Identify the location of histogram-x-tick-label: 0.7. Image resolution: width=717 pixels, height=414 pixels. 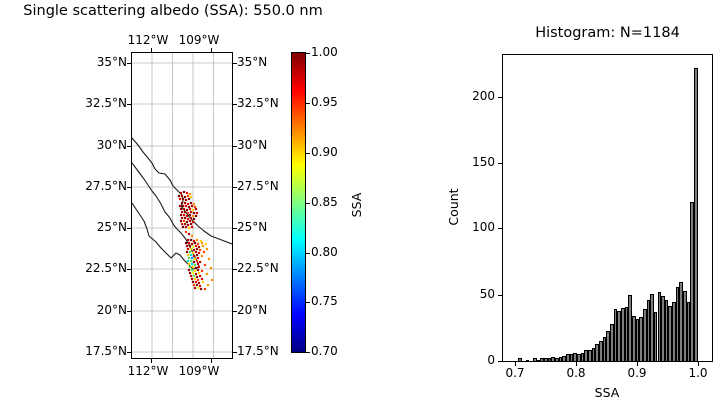
(515, 373).